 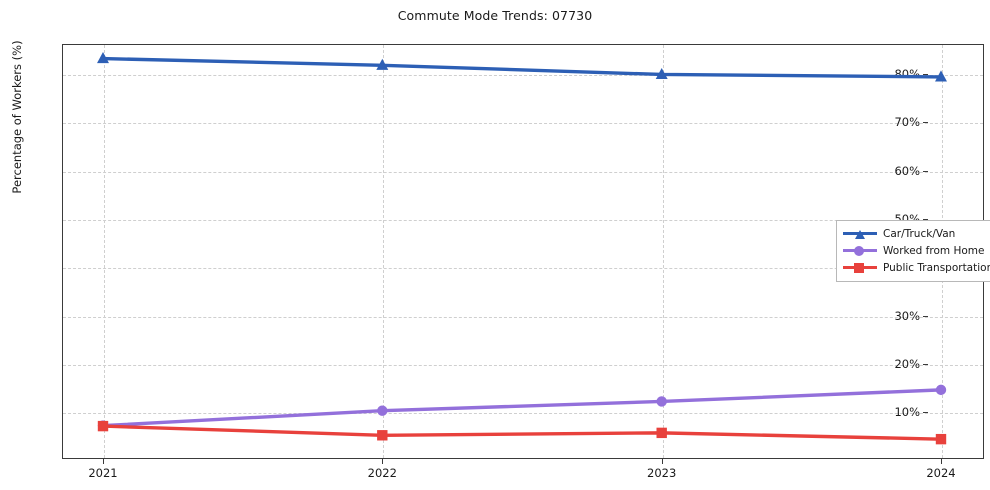 I want to click on legend-swatch-public-transportation, so click(x=860, y=268).